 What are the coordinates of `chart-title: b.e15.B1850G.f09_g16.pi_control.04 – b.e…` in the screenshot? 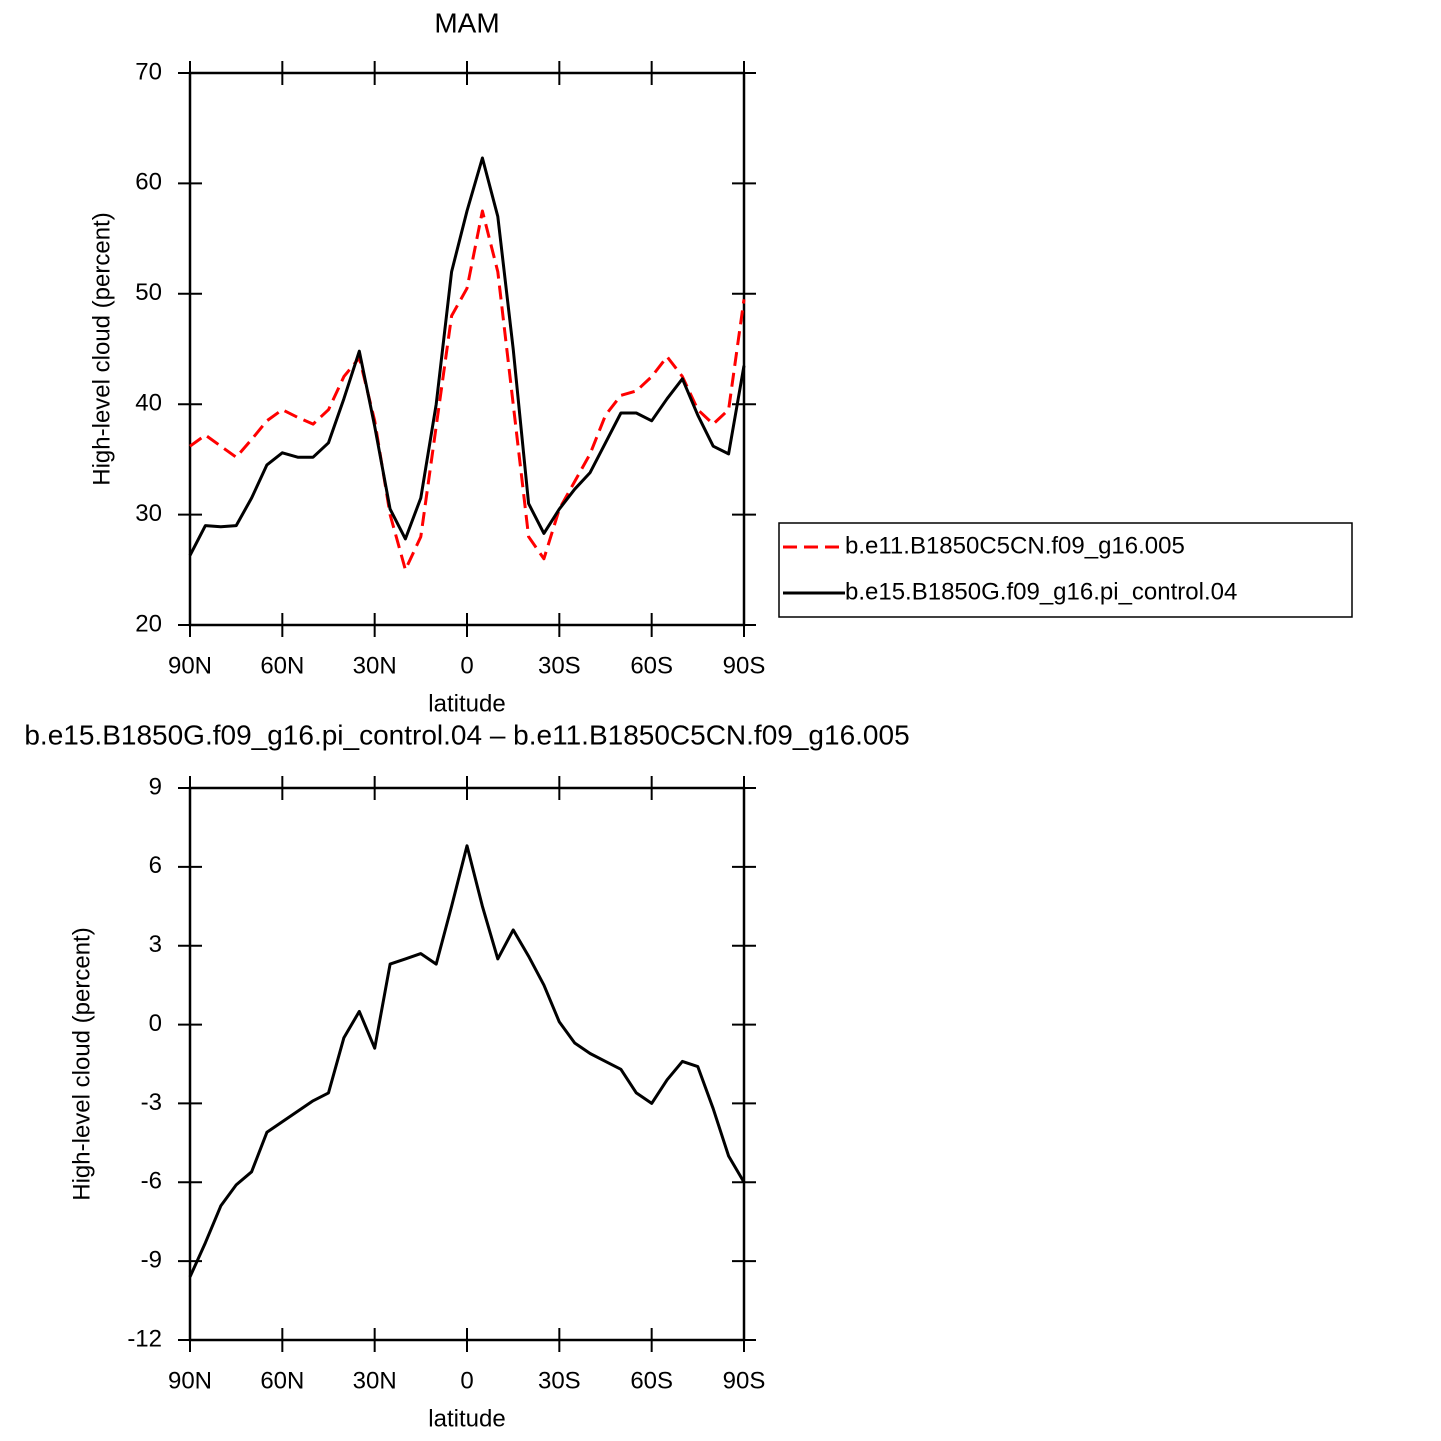 It's located at (466, 734).